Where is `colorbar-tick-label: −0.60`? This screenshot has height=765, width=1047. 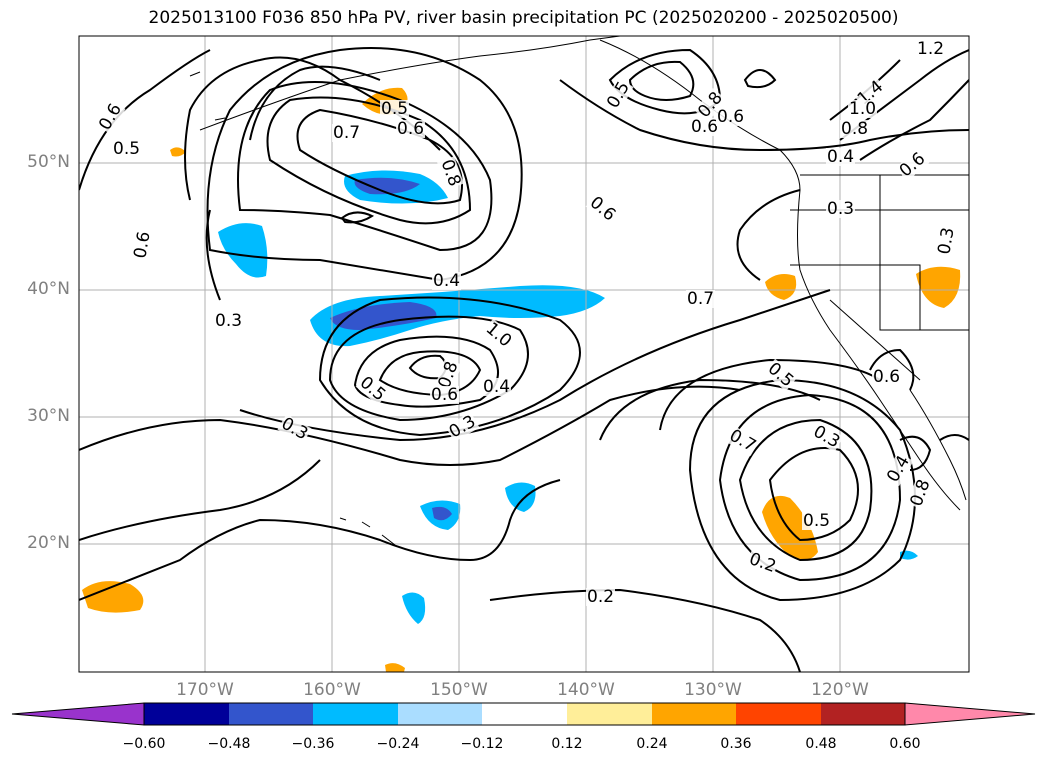 colorbar-tick-label: −0.60 is located at coordinates (144, 744).